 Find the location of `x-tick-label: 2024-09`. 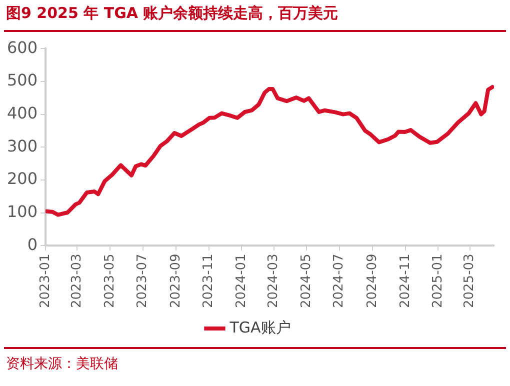

x-tick-label: 2024-09 is located at coordinates (372, 281).